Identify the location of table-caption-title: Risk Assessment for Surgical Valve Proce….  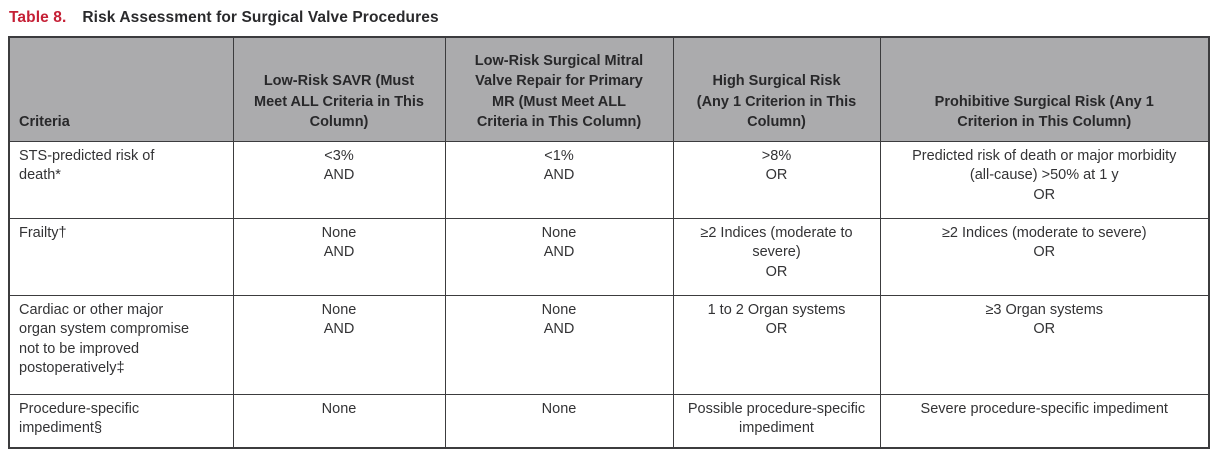
(260, 17).